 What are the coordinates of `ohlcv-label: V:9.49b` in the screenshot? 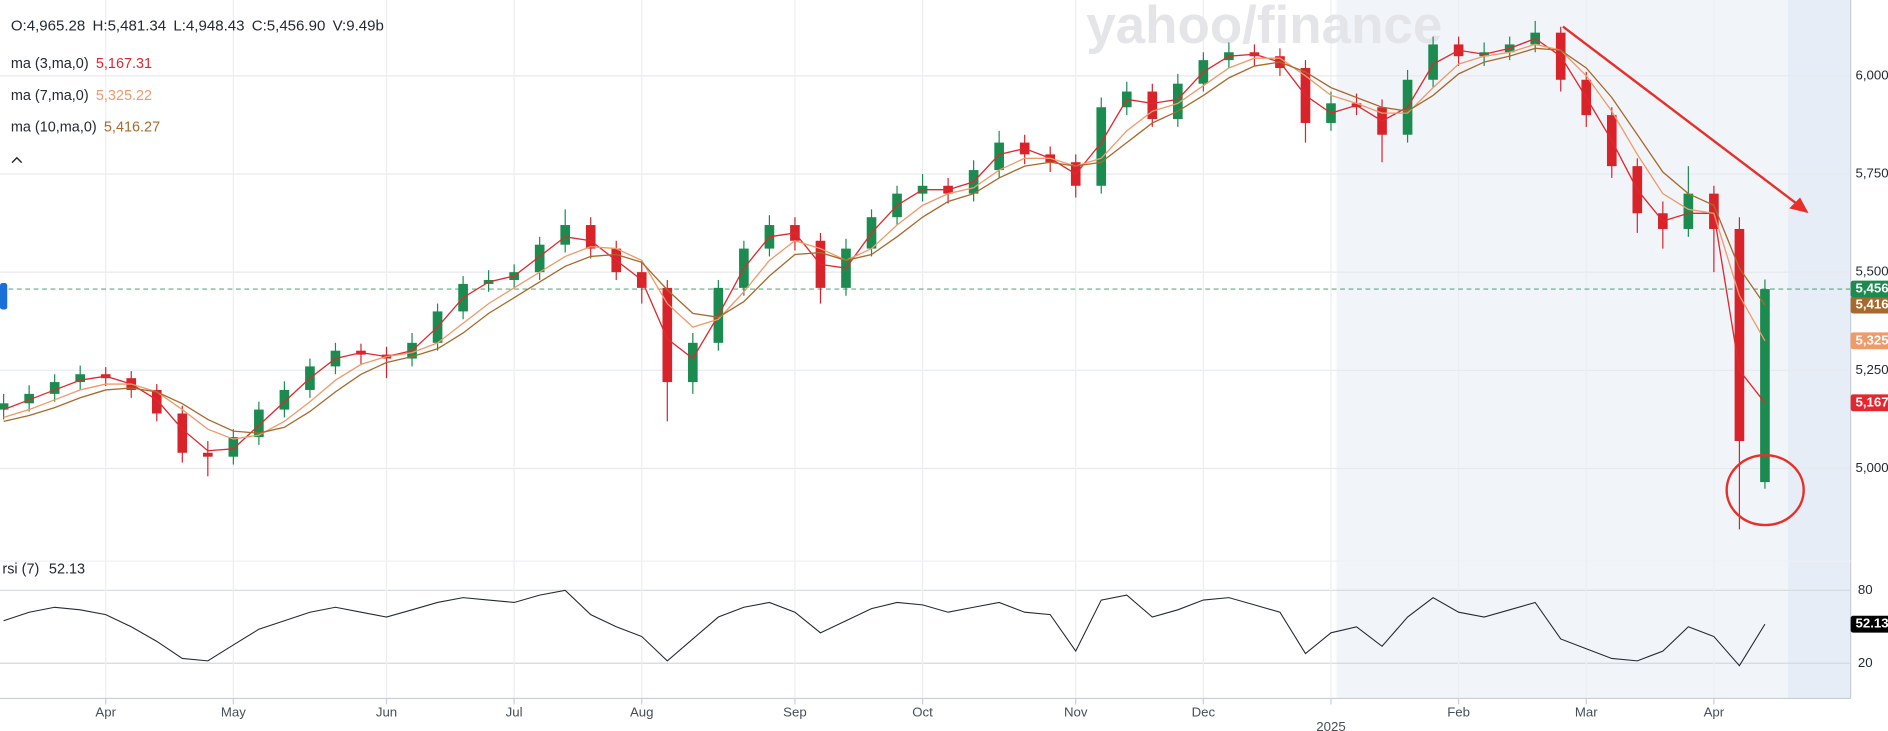 It's located at (358, 26).